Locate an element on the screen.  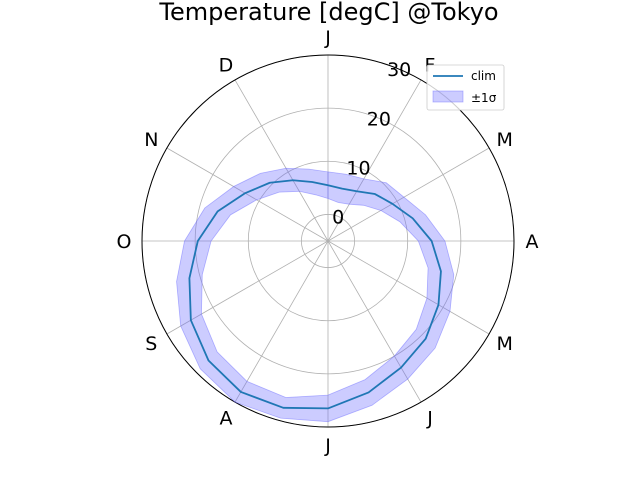
radial-tick-label: 30 is located at coordinates (399, 70).